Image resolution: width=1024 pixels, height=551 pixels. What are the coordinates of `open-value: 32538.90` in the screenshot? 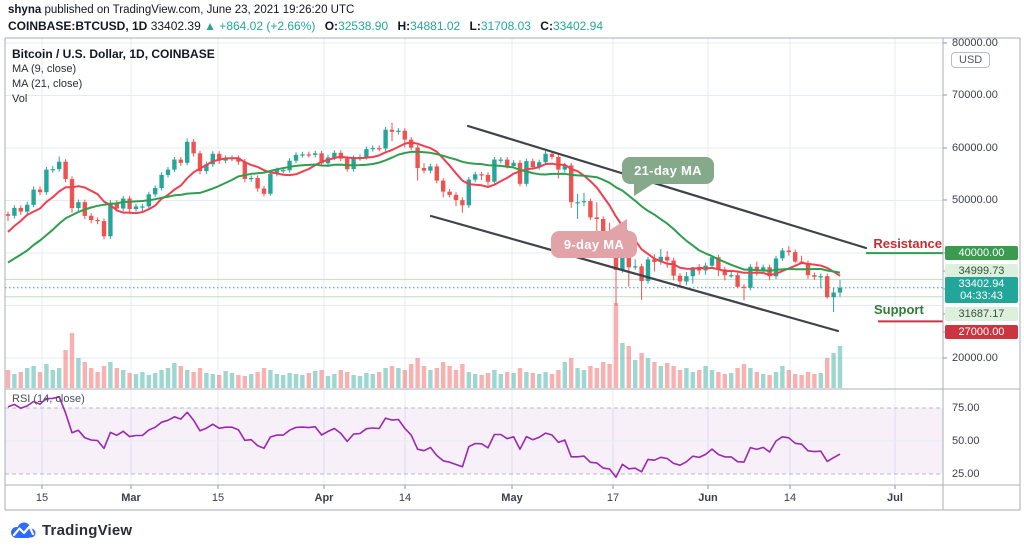 It's located at (363, 26).